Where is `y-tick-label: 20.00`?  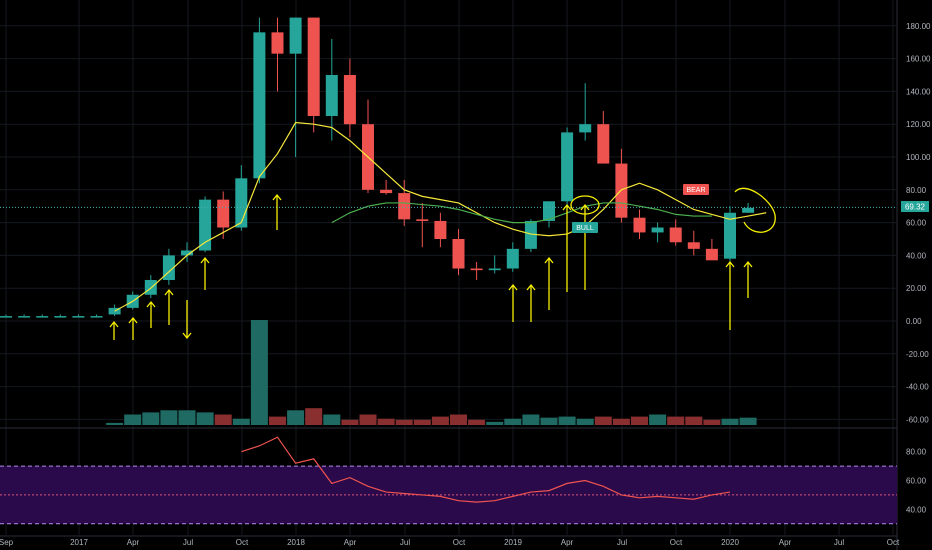 y-tick-label: 20.00 is located at coordinates (916, 288).